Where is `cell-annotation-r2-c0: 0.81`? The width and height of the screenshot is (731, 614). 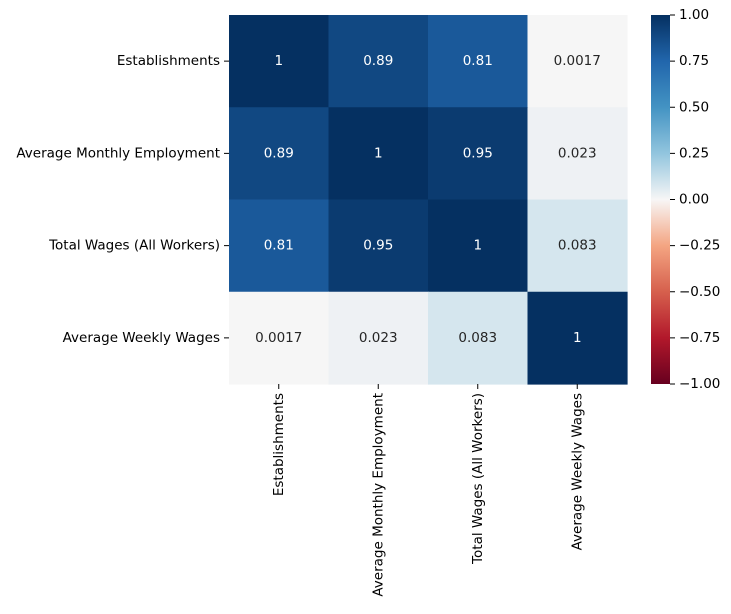 cell-annotation-r2-c0: 0.81 is located at coordinates (279, 246).